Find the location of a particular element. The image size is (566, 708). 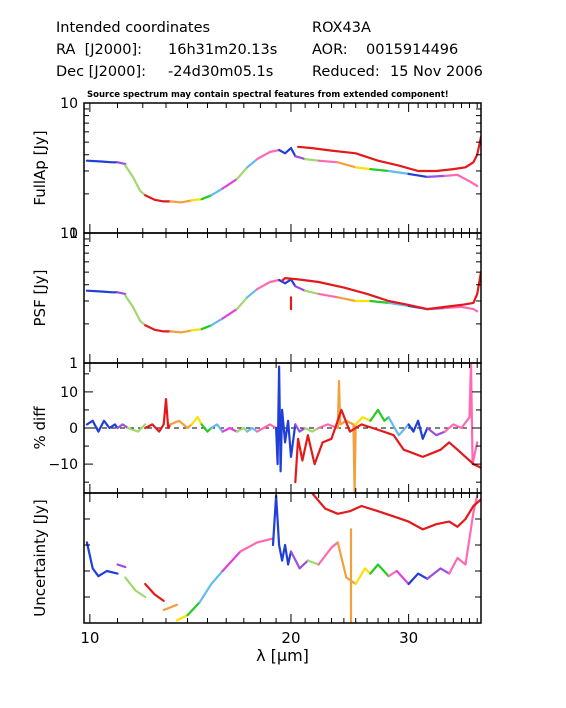

y-tick-label: −10 is located at coordinates (63, 465).